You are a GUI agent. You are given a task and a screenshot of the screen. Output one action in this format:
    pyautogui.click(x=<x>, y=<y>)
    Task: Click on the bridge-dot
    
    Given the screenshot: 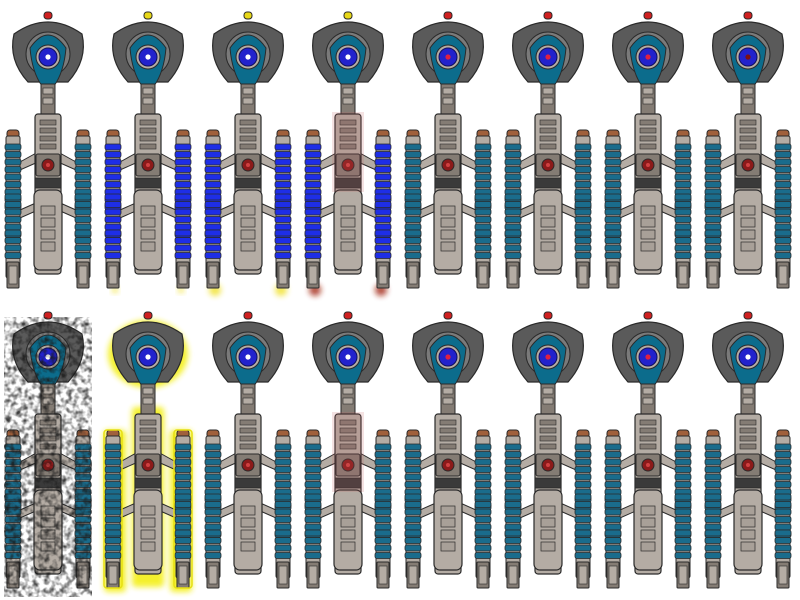 What is the action you would take?
    pyautogui.click(x=148, y=465)
    